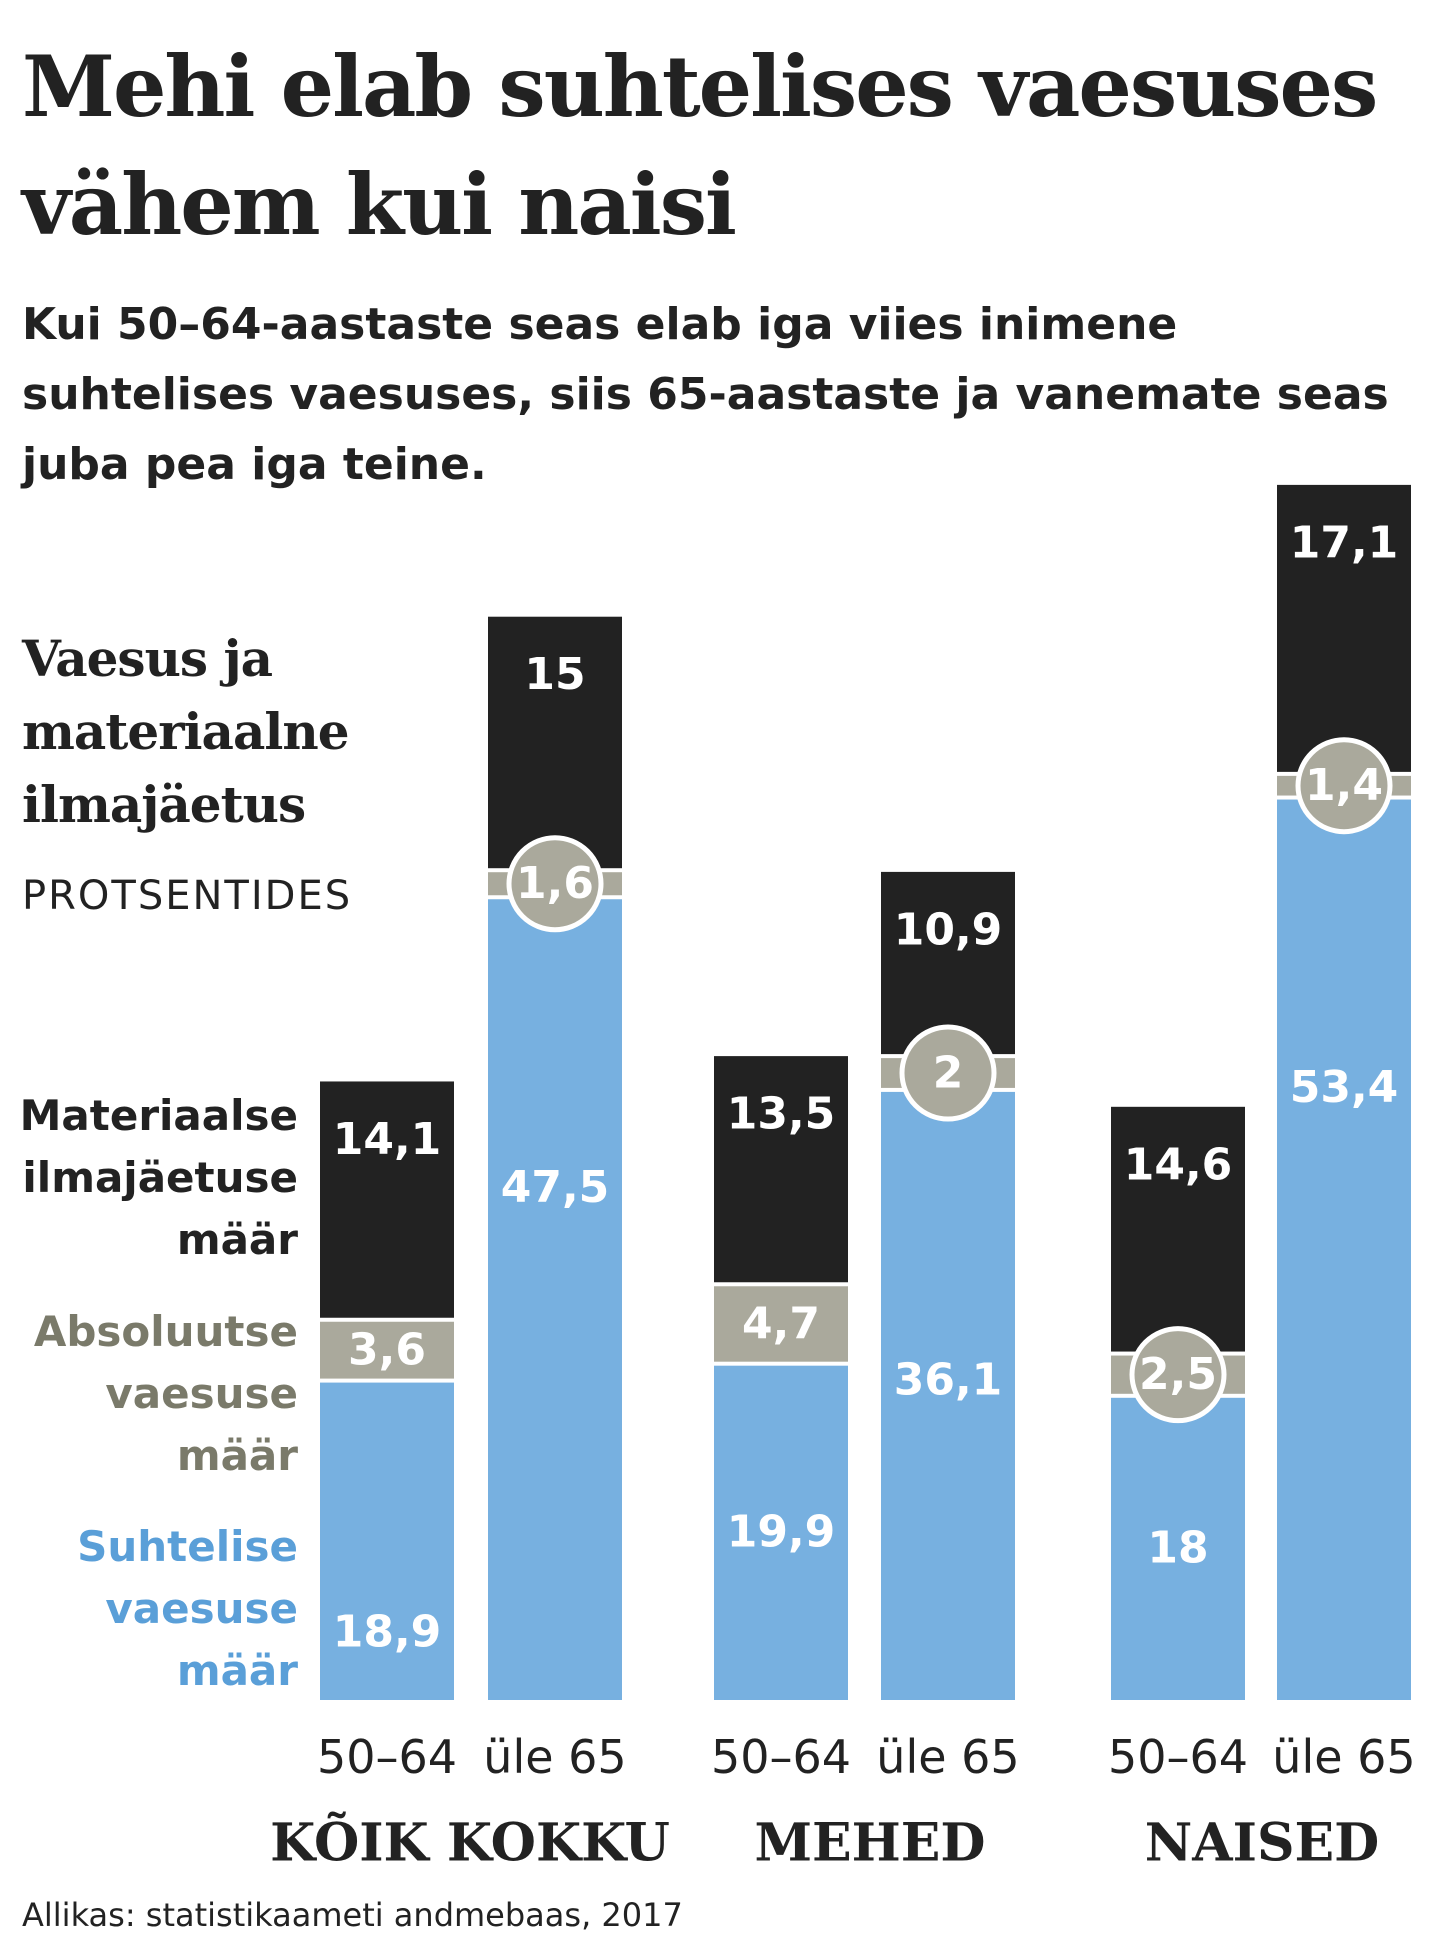 Image resolution: width=1442 pixels, height=1947 pixels. I want to click on bar-relative-g0-c1, so click(555, 1299).